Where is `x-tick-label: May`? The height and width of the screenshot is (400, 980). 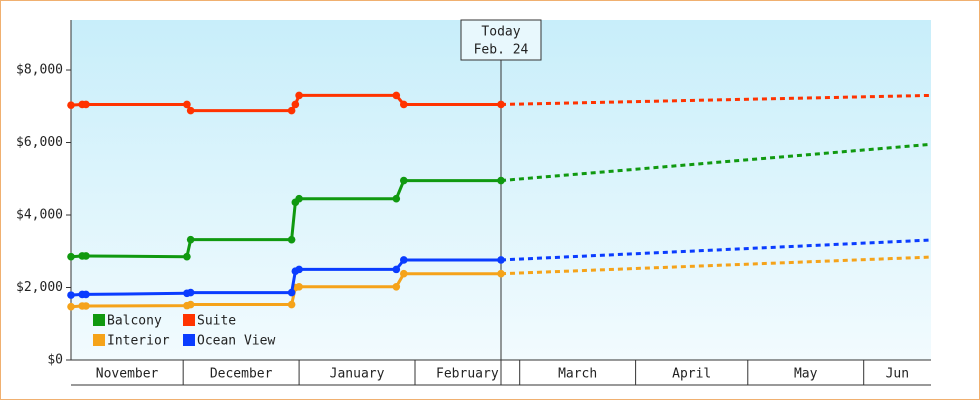 x-tick-label: May is located at coordinates (806, 374).